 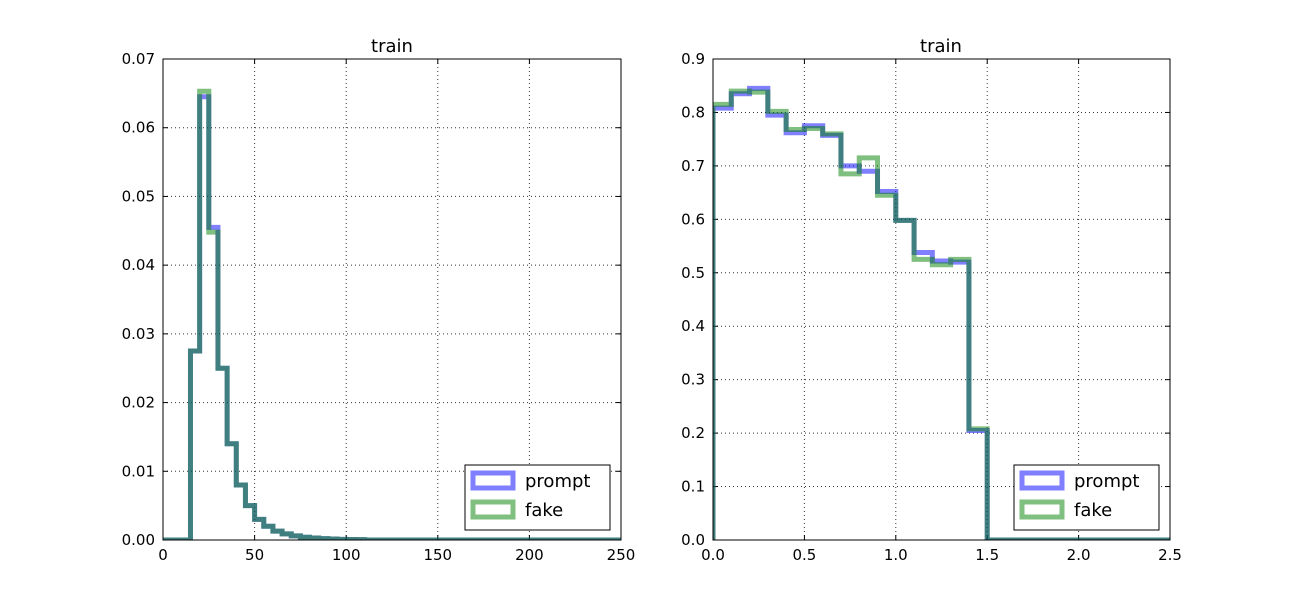 I want to click on y-tick-label: 0.3, so click(x=693, y=380).